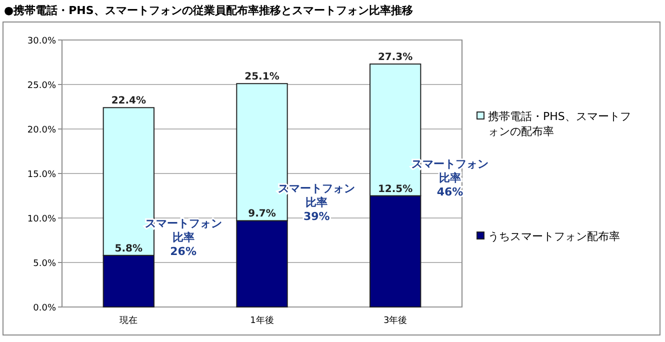 This screenshot has height=342, width=665. I want to click on y-tick-label: 30.0%, so click(41, 41).